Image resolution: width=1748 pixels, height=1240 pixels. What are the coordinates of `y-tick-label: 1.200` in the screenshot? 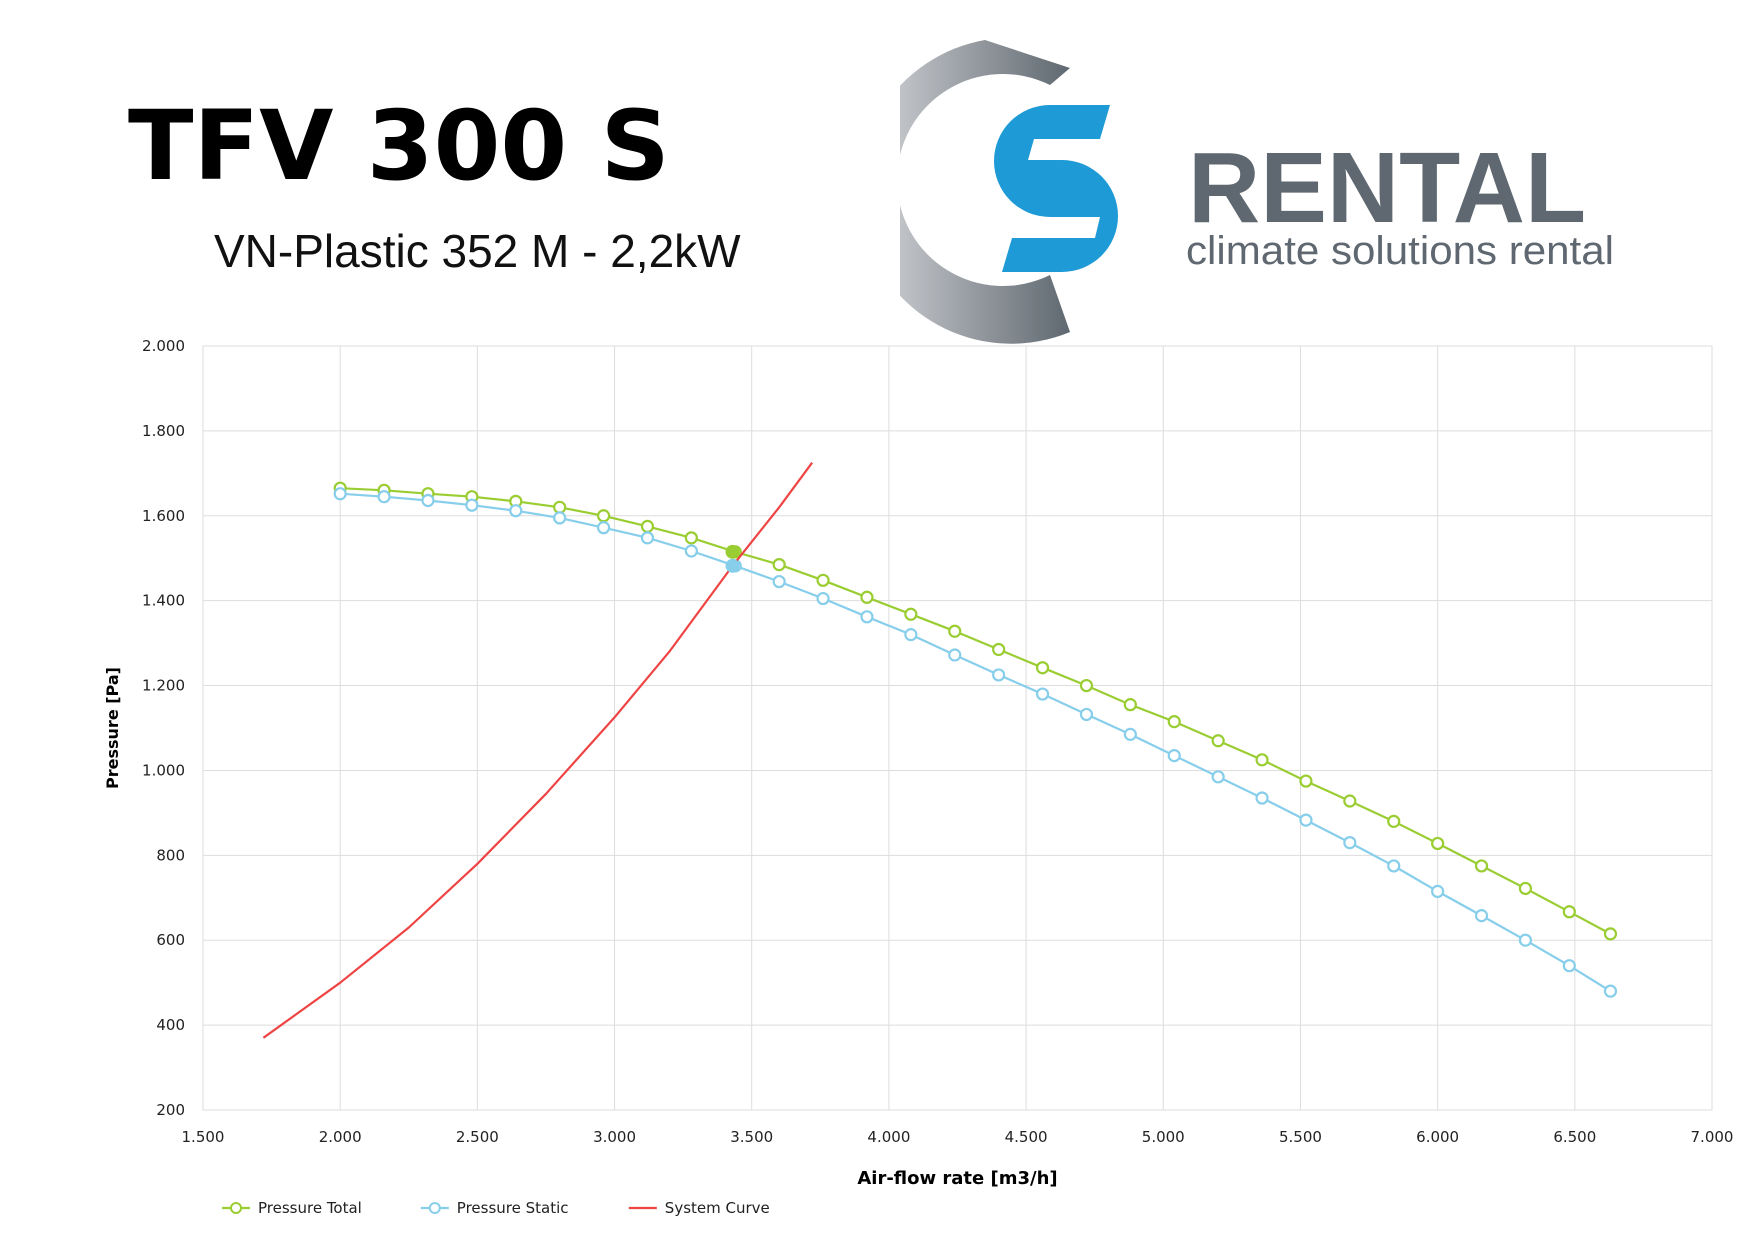 It's located at (163, 686).